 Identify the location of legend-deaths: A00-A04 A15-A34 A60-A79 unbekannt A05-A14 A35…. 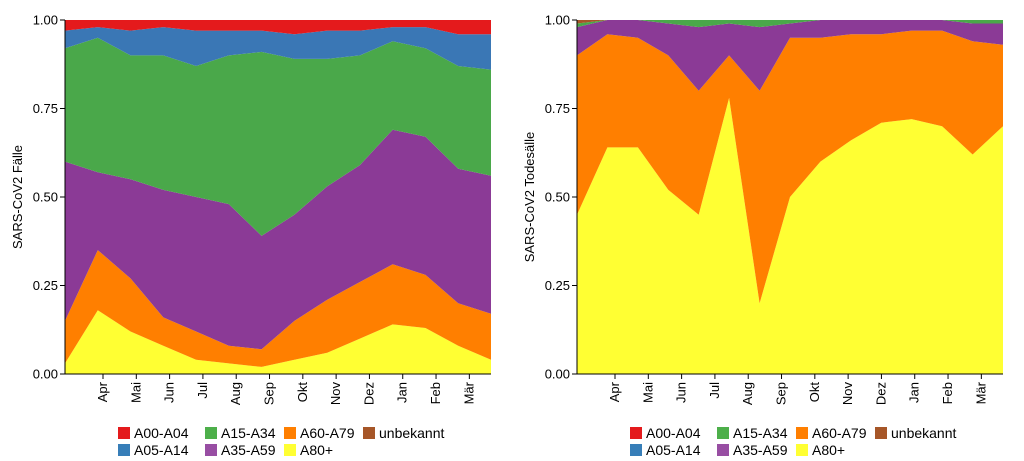
(820, 443).